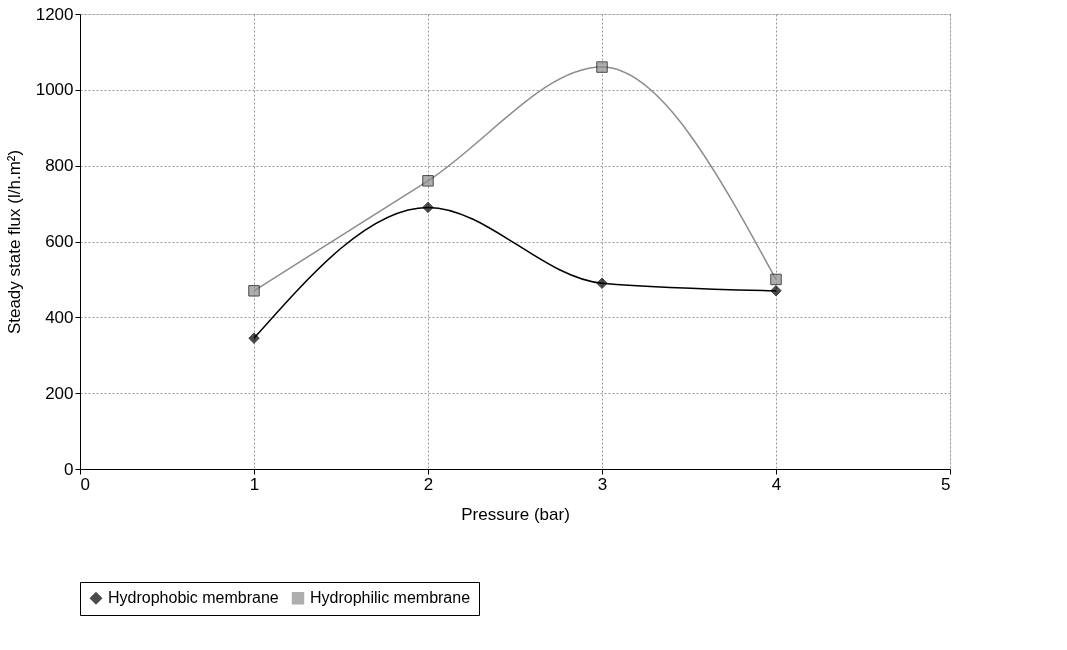 The image size is (1067, 650). I want to click on legend-label: Hydrophilic membrane, so click(390, 598).